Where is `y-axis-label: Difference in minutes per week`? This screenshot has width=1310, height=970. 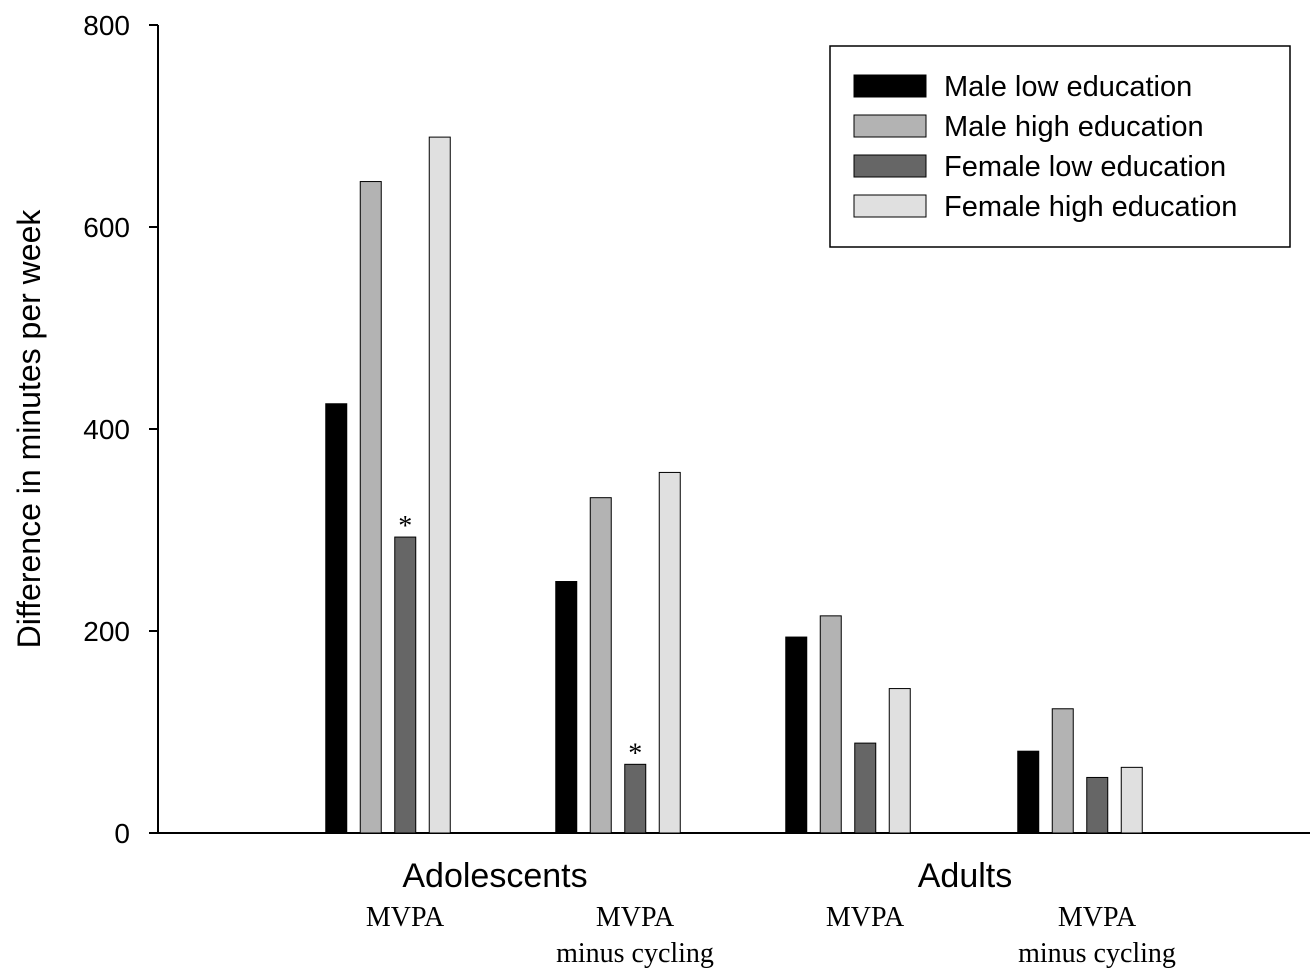
y-axis-label: Difference in minutes per week is located at coordinates (29, 429).